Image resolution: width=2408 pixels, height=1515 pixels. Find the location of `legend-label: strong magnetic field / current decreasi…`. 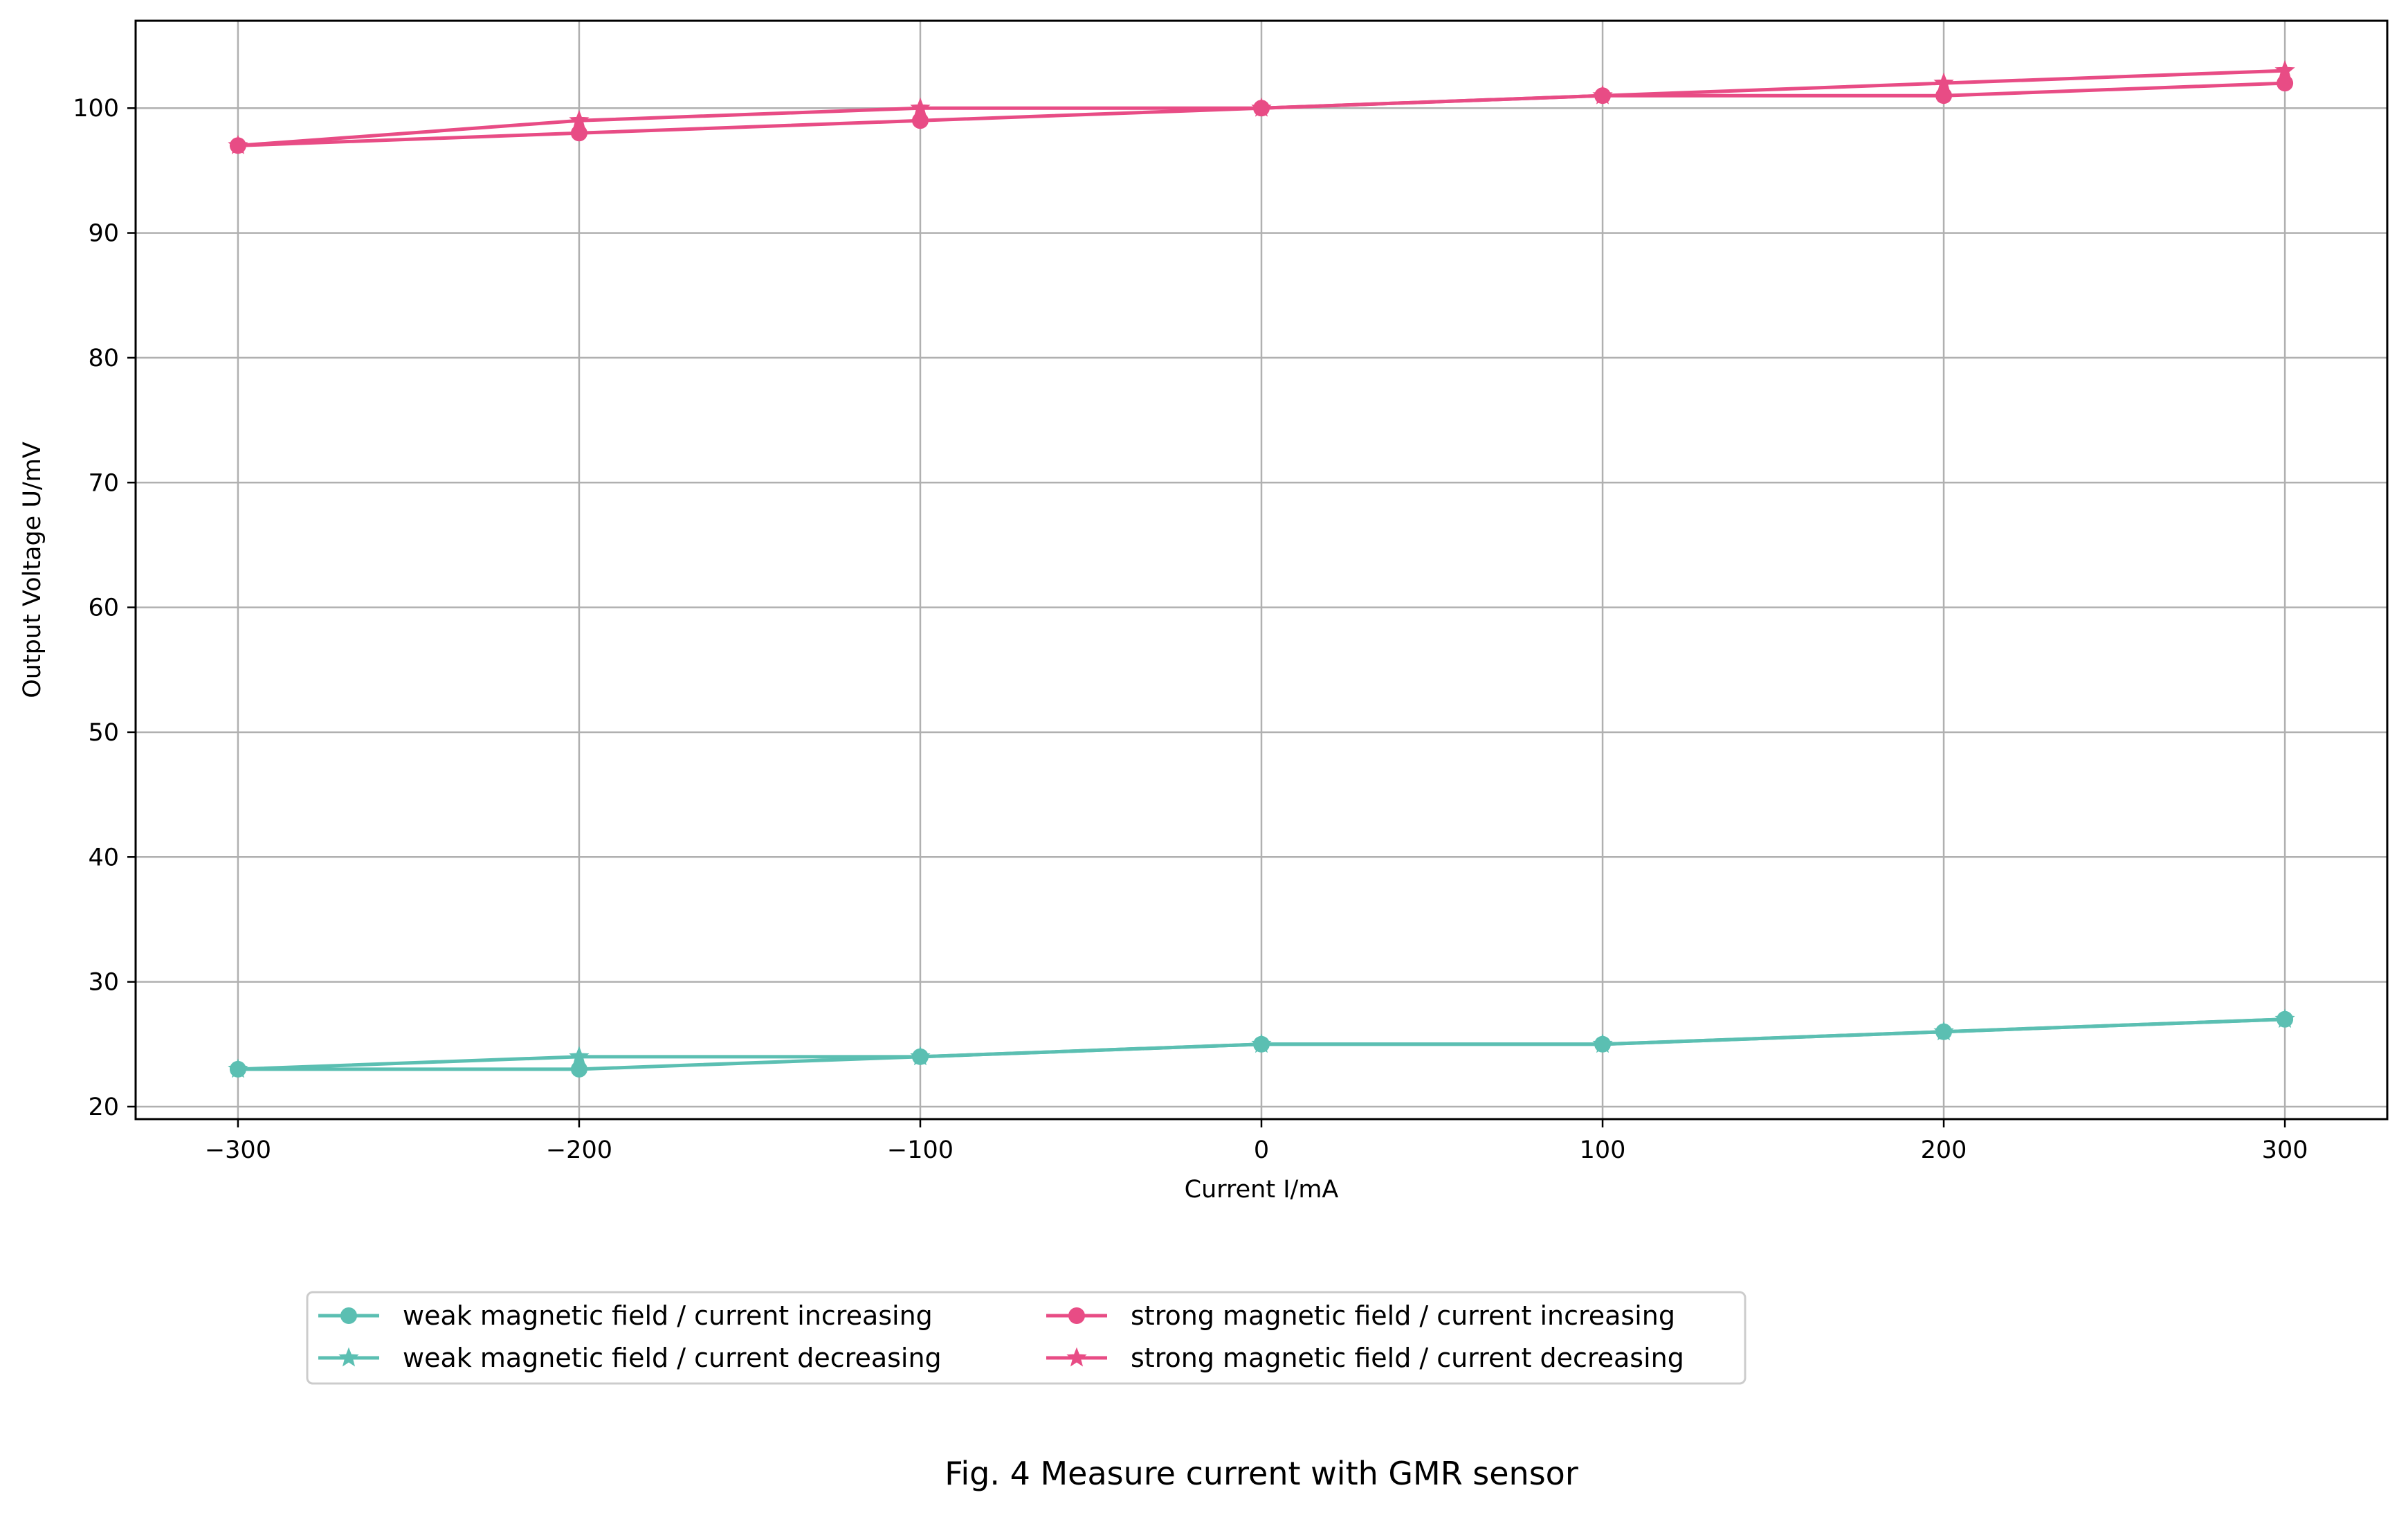

legend-label: strong magnetic field / current decreasi… is located at coordinates (1407, 1358).